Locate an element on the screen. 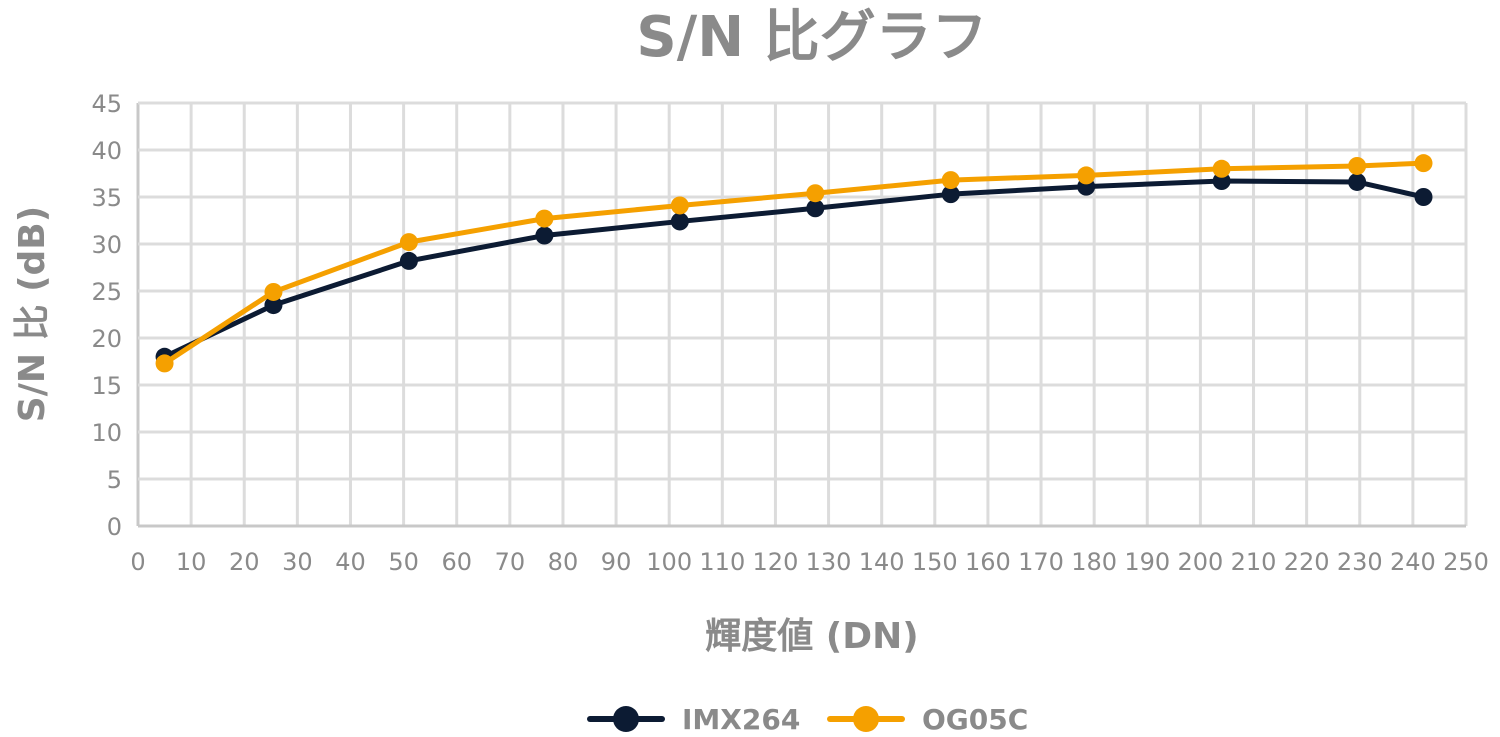 Image resolution: width=1500 pixels, height=737 pixels. legend-item-imx264: IMX264 is located at coordinates (693, 719).